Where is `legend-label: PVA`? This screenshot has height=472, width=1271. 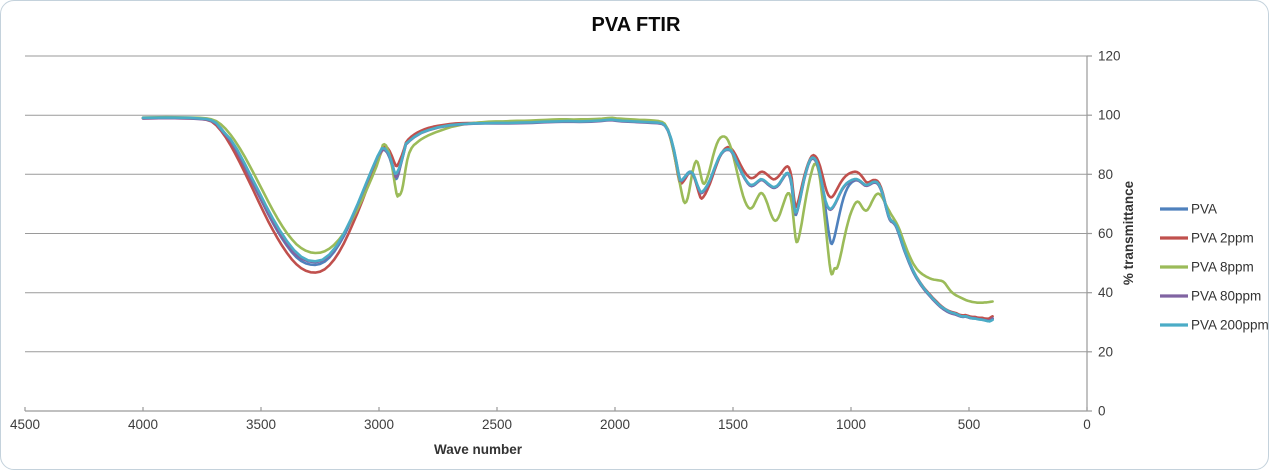 legend-label: PVA is located at coordinates (1204, 209).